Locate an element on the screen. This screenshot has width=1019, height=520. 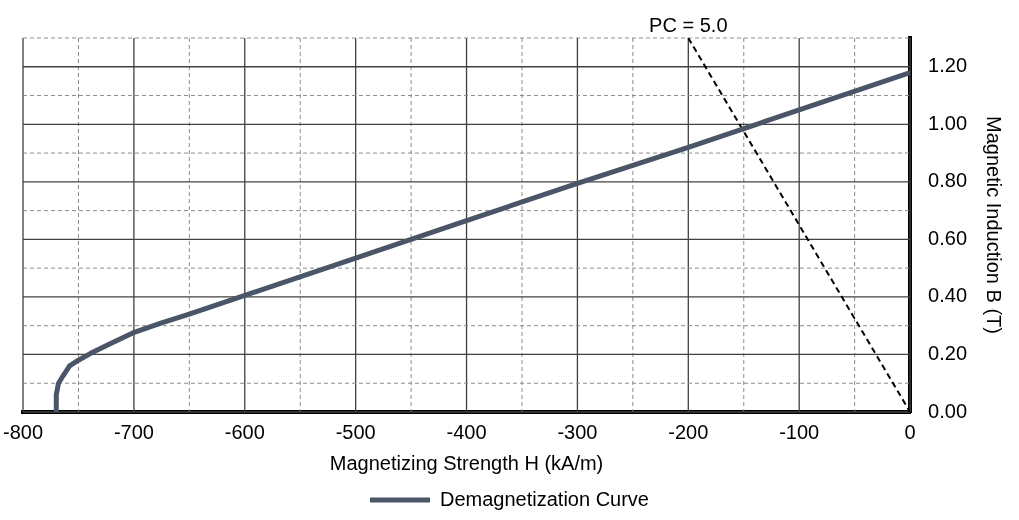
y-tick-label: 0.20 is located at coordinates (948, 352).